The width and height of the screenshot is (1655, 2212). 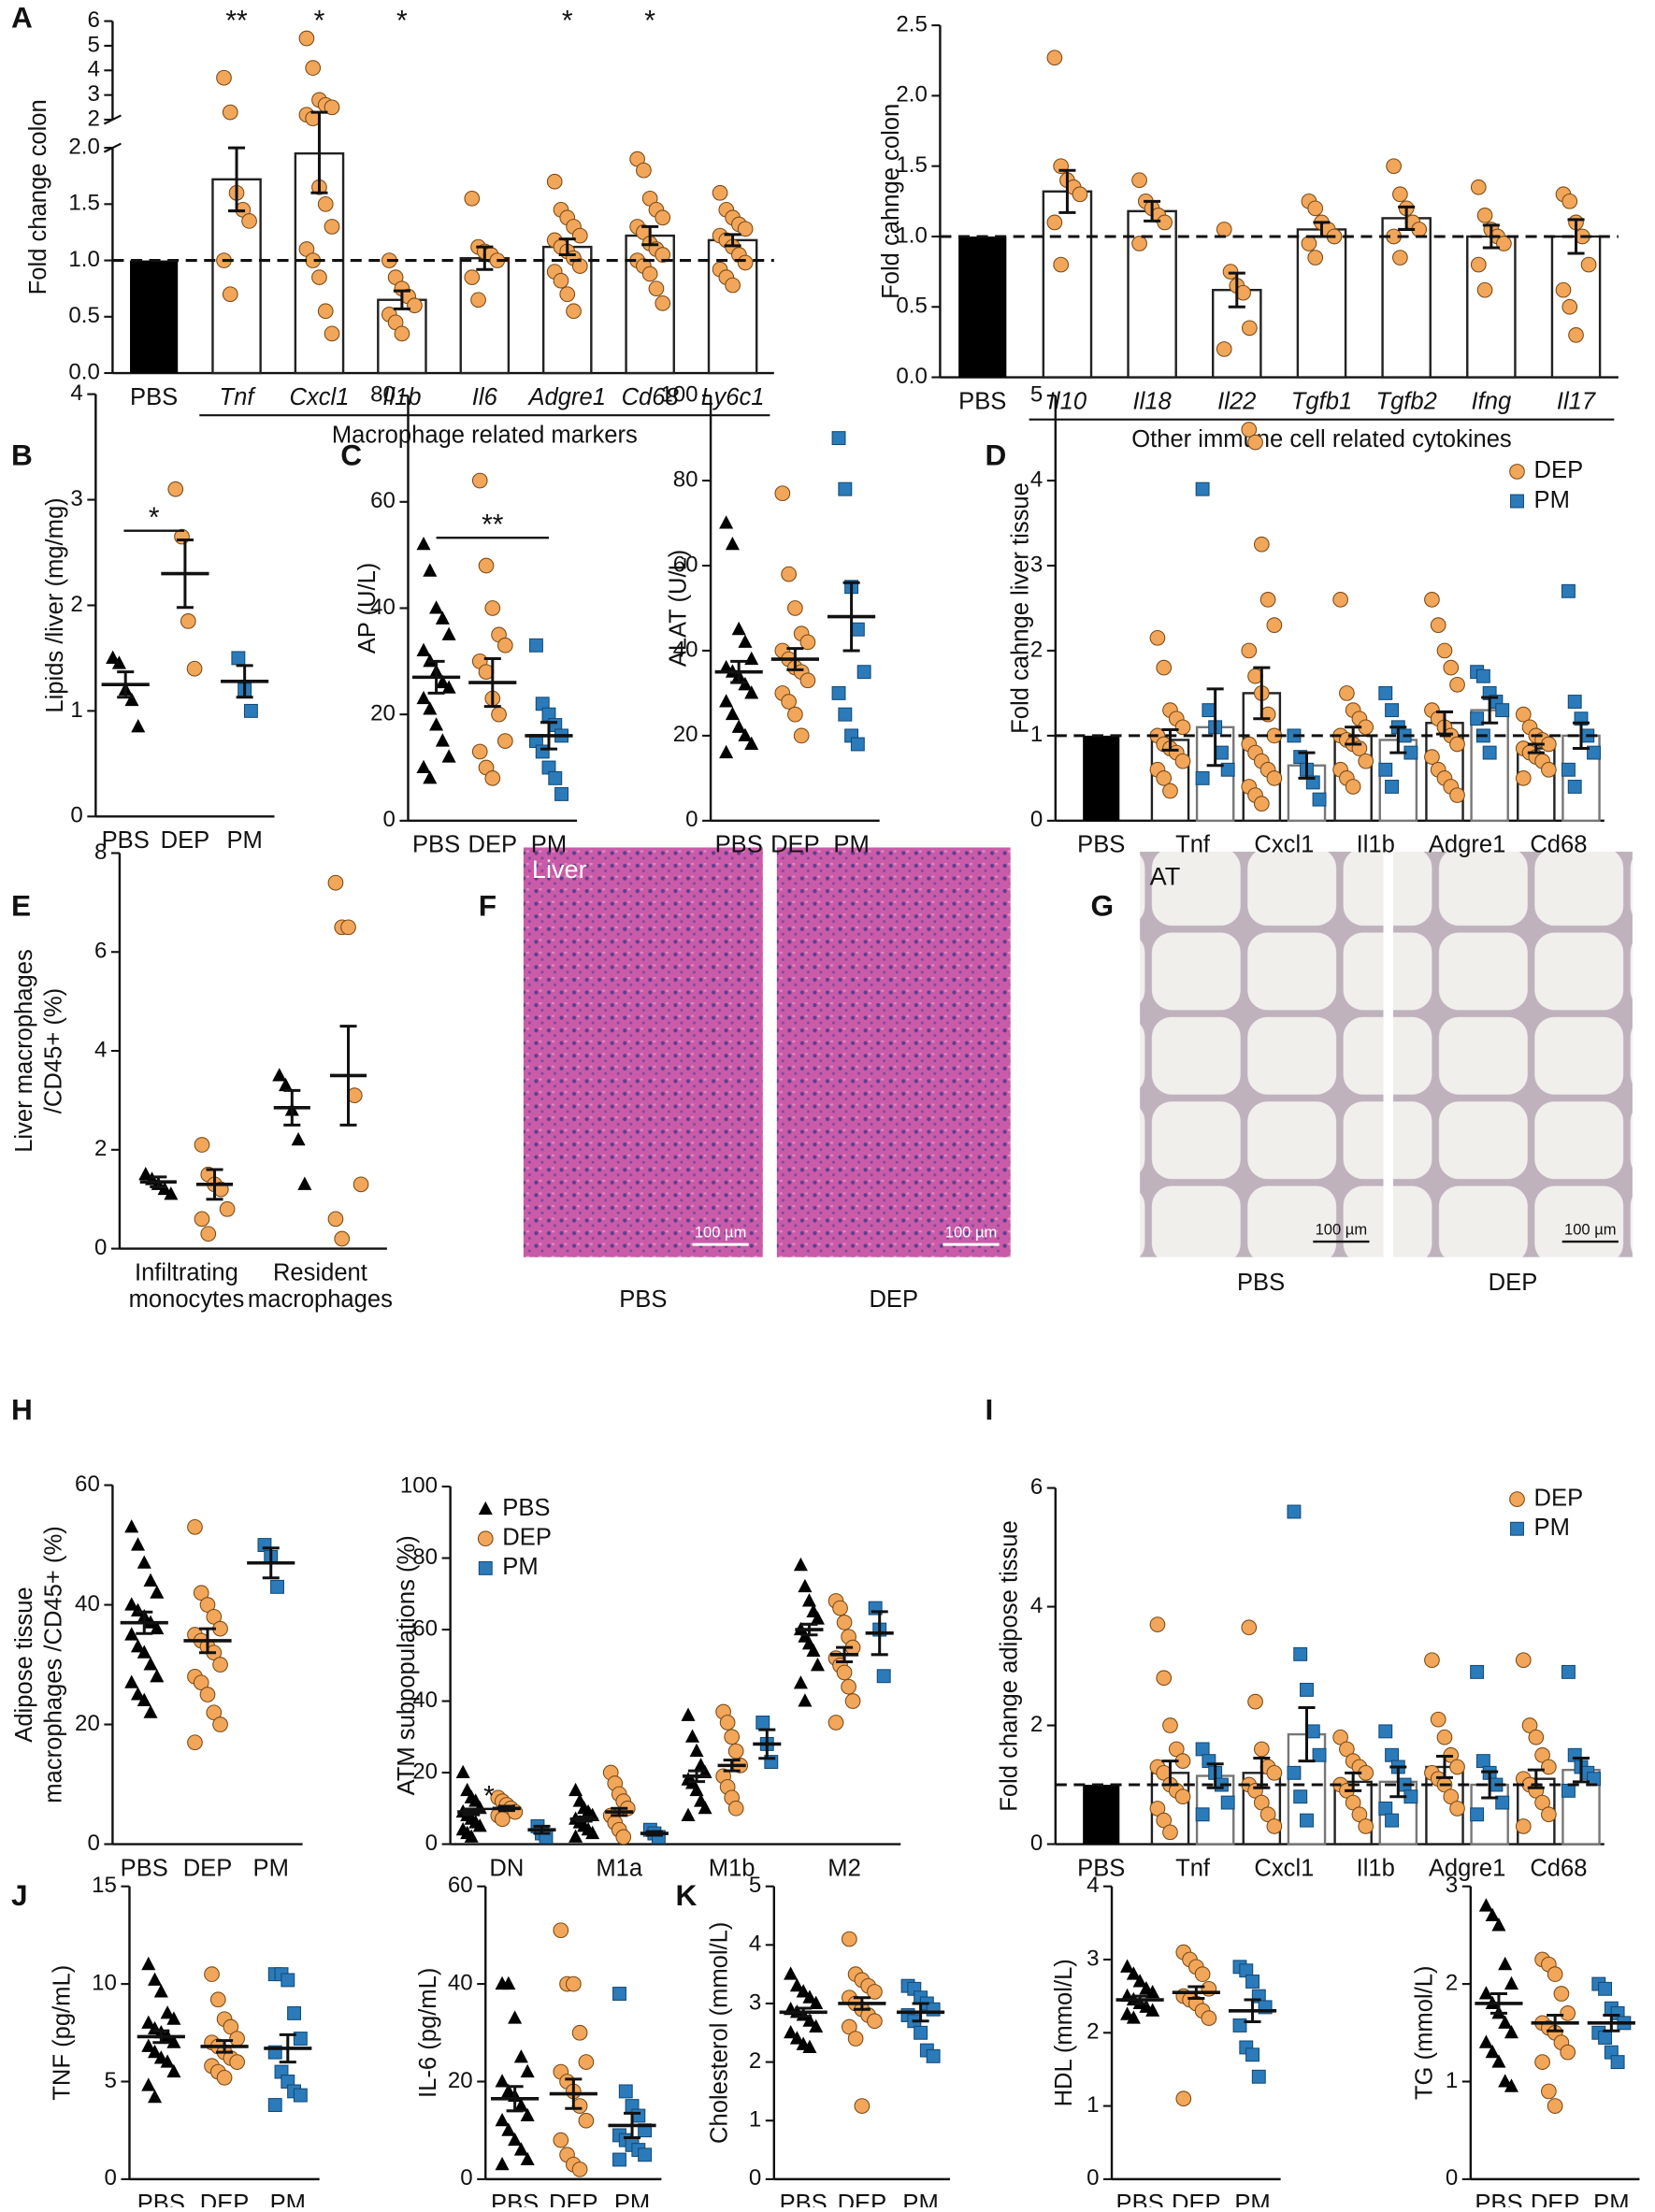 What do you see at coordinates (559, 869) in the screenshot?
I see `image-title: Liver` at bounding box center [559, 869].